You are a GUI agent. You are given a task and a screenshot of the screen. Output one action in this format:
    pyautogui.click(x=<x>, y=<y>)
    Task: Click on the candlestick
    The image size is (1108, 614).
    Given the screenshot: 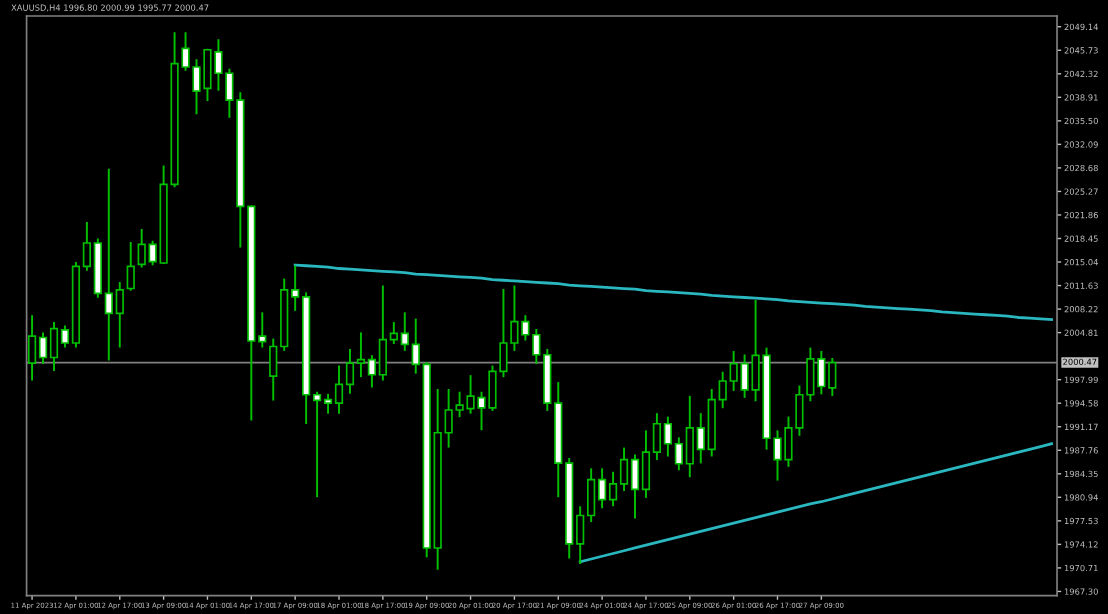 What is the action you would take?
    pyautogui.click(x=130, y=266)
    